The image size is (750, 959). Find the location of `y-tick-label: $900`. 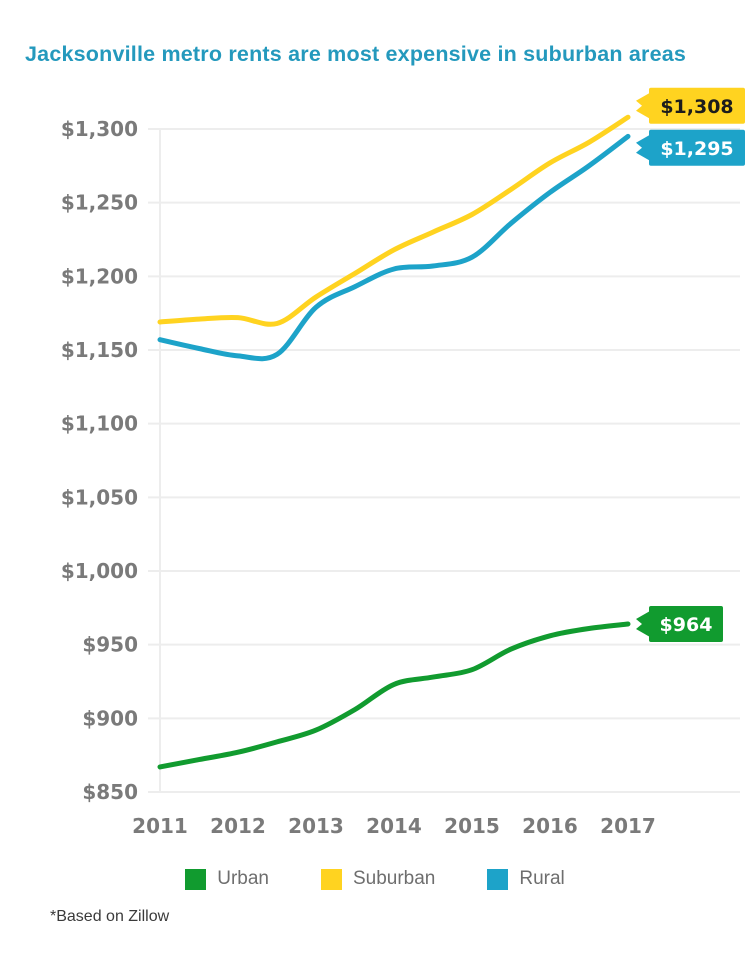

y-tick-label: $900 is located at coordinates (110, 718).